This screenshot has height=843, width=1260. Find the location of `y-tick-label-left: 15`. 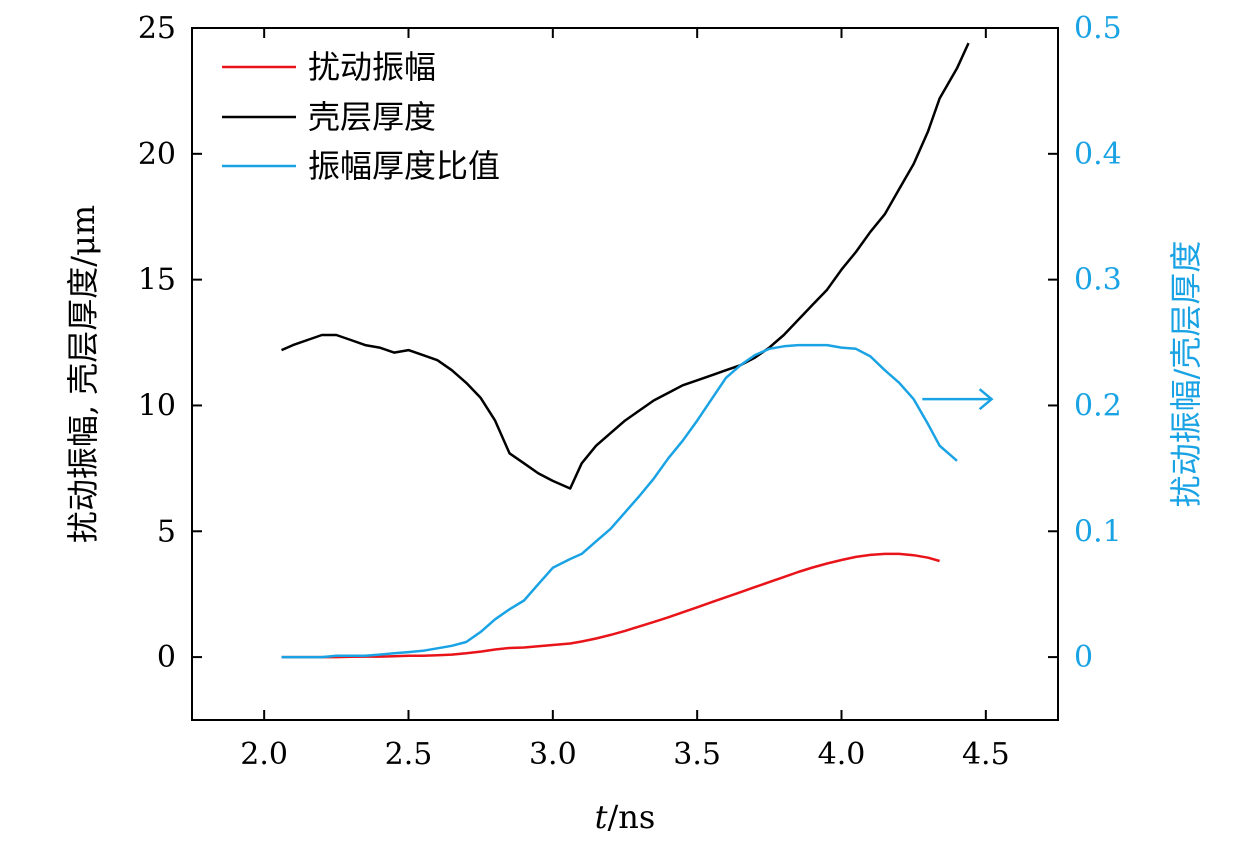

y-tick-label-left: 15 is located at coordinates (157, 280).